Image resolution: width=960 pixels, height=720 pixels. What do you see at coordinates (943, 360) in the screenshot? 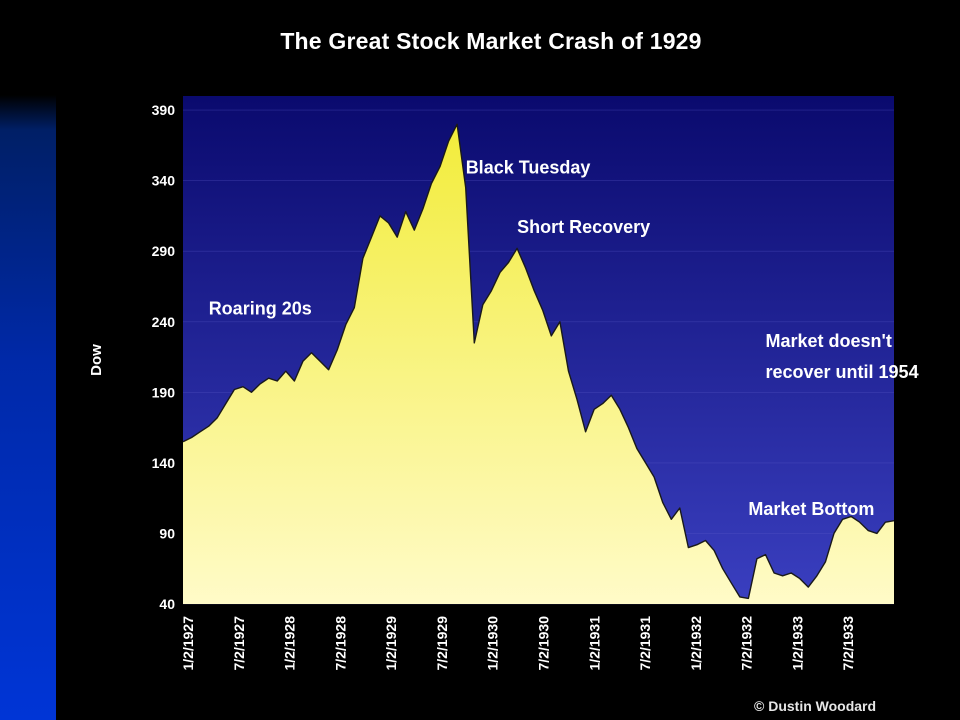
I see `right-edge` at bounding box center [943, 360].